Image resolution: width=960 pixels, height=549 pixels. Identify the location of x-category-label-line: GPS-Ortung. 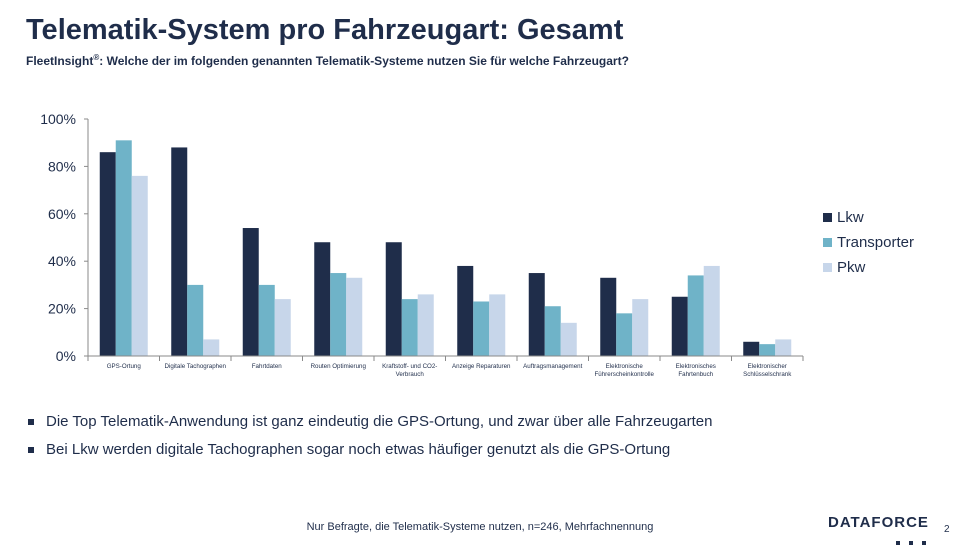
(124, 366).